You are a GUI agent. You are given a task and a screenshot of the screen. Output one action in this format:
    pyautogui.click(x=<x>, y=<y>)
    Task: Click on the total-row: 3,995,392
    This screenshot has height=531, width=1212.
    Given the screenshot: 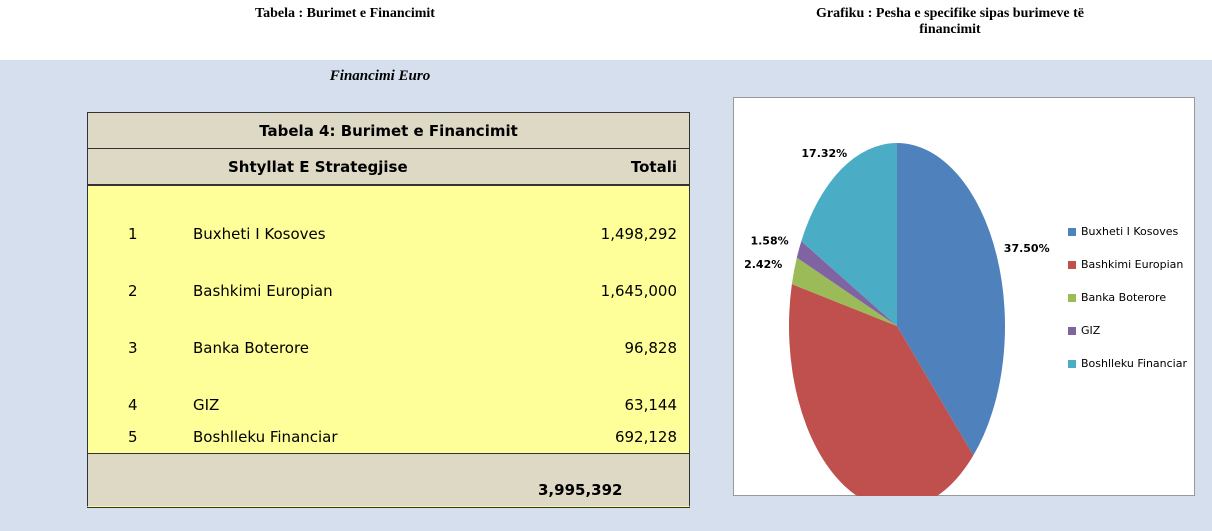 What is the action you would take?
    pyautogui.click(x=388, y=479)
    